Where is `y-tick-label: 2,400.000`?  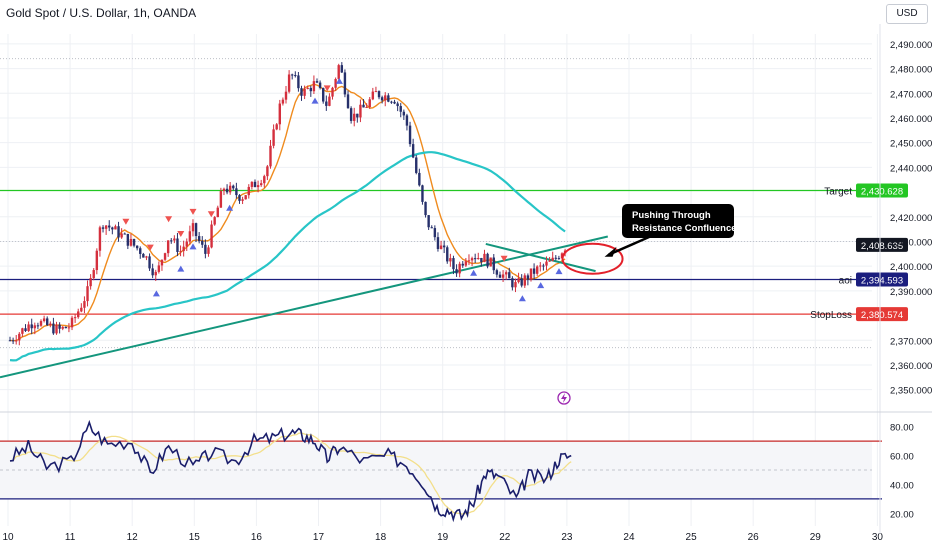
y-tick-label: 2,400.000 is located at coordinates (911, 267).